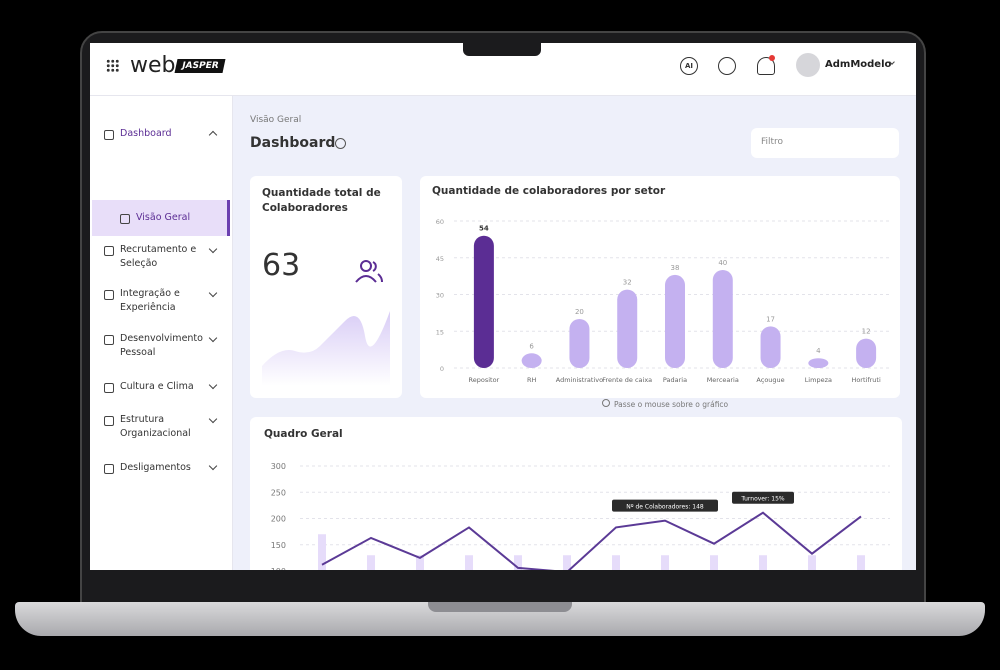 The height and width of the screenshot is (670, 1000). What do you see at coordinates (627, 283) in the screenshot?
I see `value-label: 32` at bounding box center [627, 283].